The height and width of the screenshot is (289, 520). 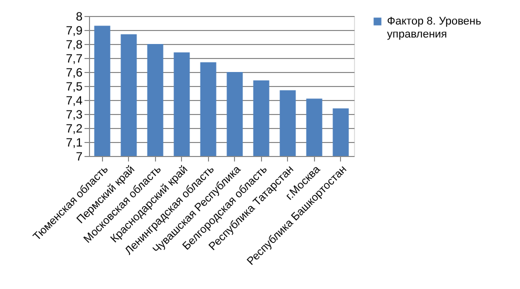 I want to click on y-tick-label: 7,9, so click(x=74, y=31).